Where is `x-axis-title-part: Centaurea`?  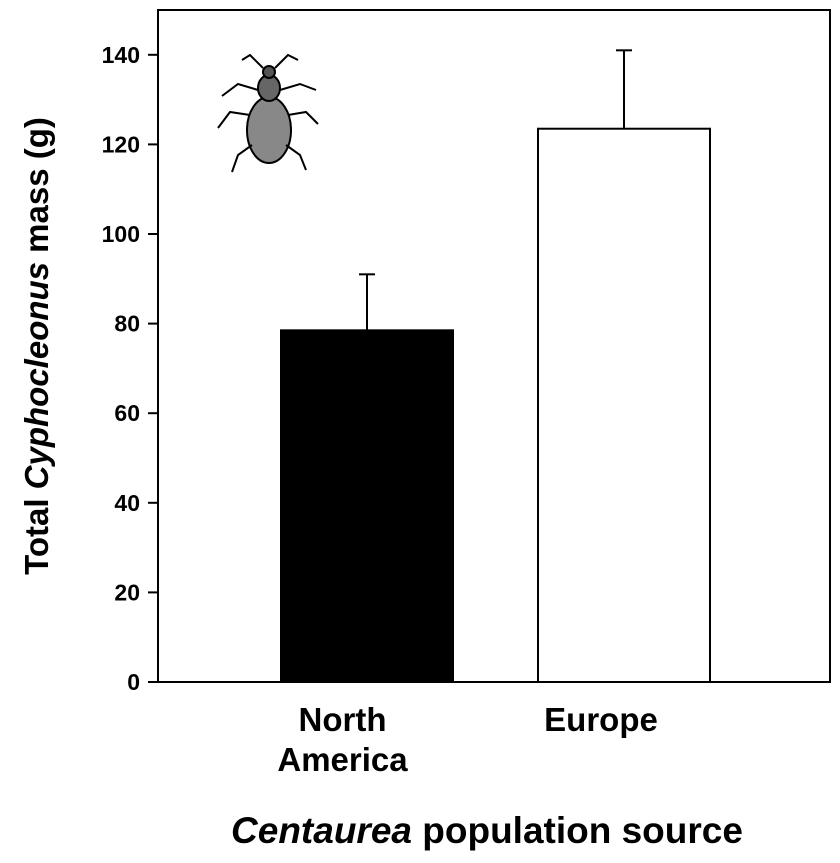
x-axis-title-part: Centaurea is located at coordinates (321, 830).